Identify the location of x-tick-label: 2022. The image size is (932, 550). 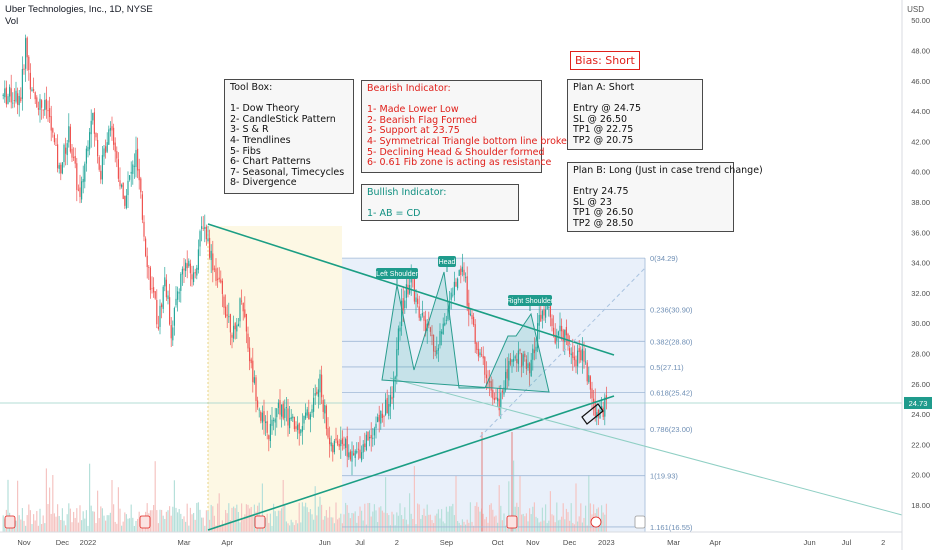
(88, 542).